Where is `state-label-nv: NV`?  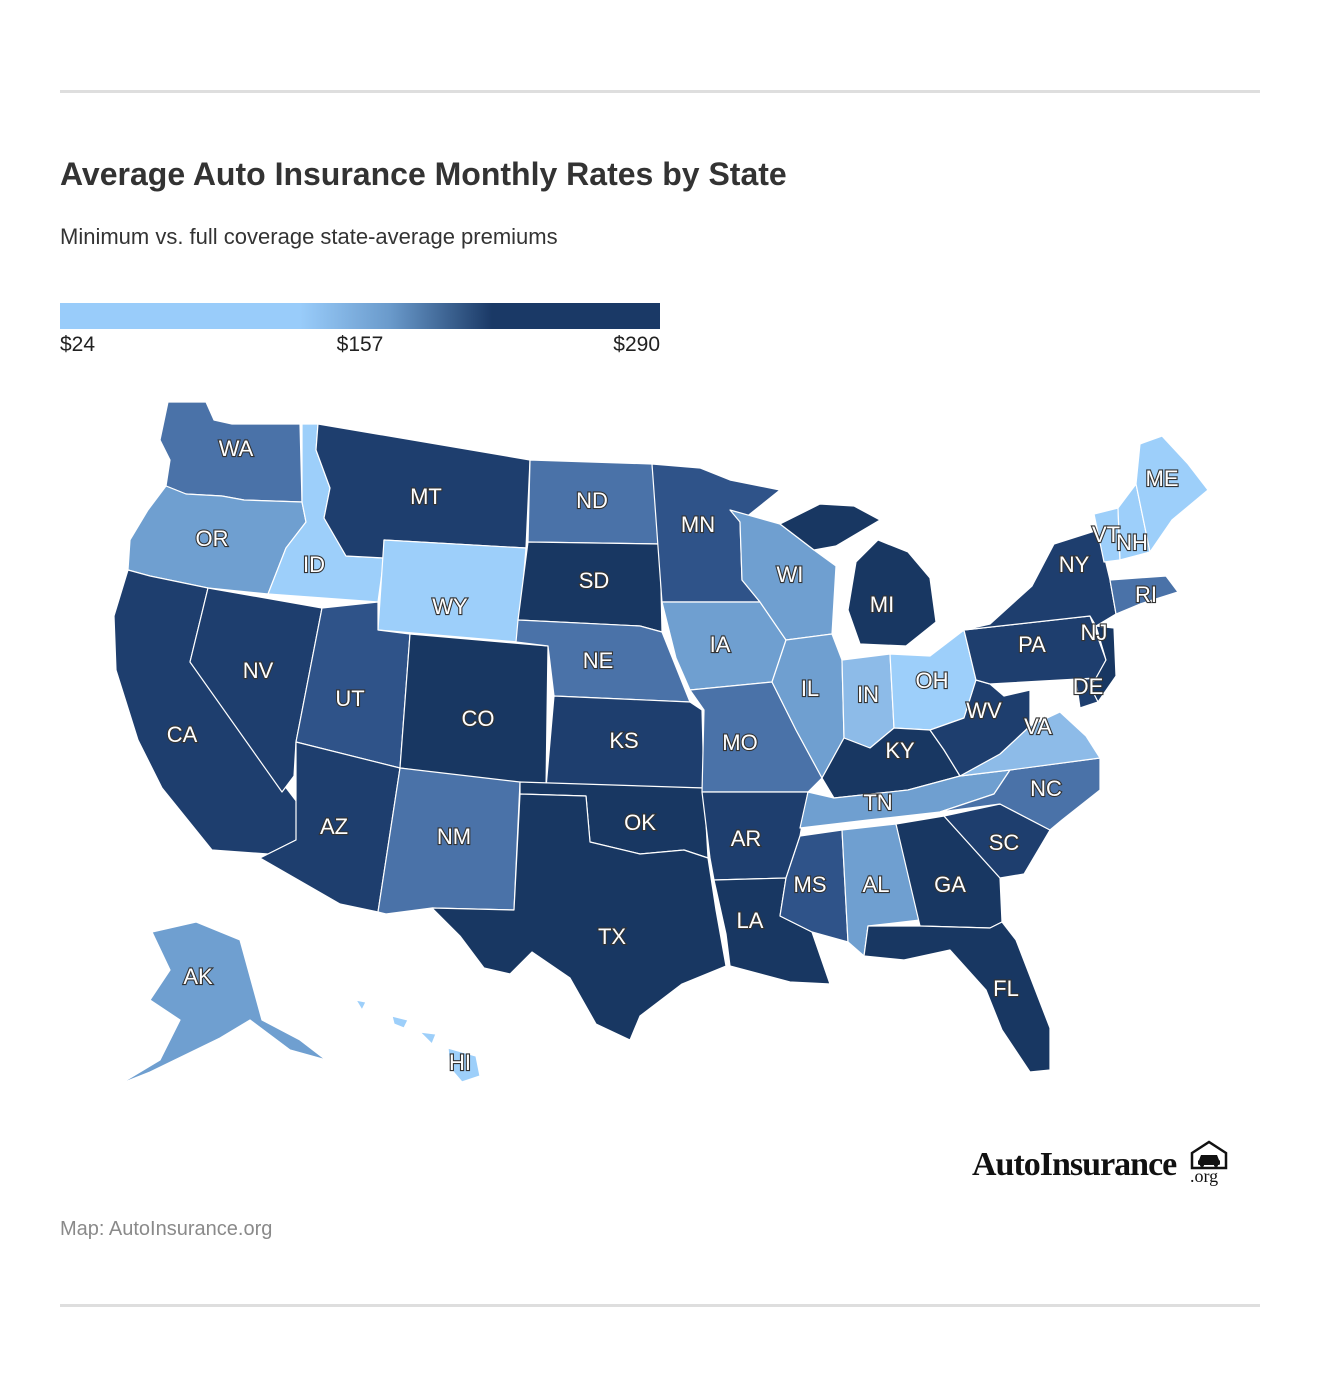
state-label-nv: NV is located at coordinates (258, 670).